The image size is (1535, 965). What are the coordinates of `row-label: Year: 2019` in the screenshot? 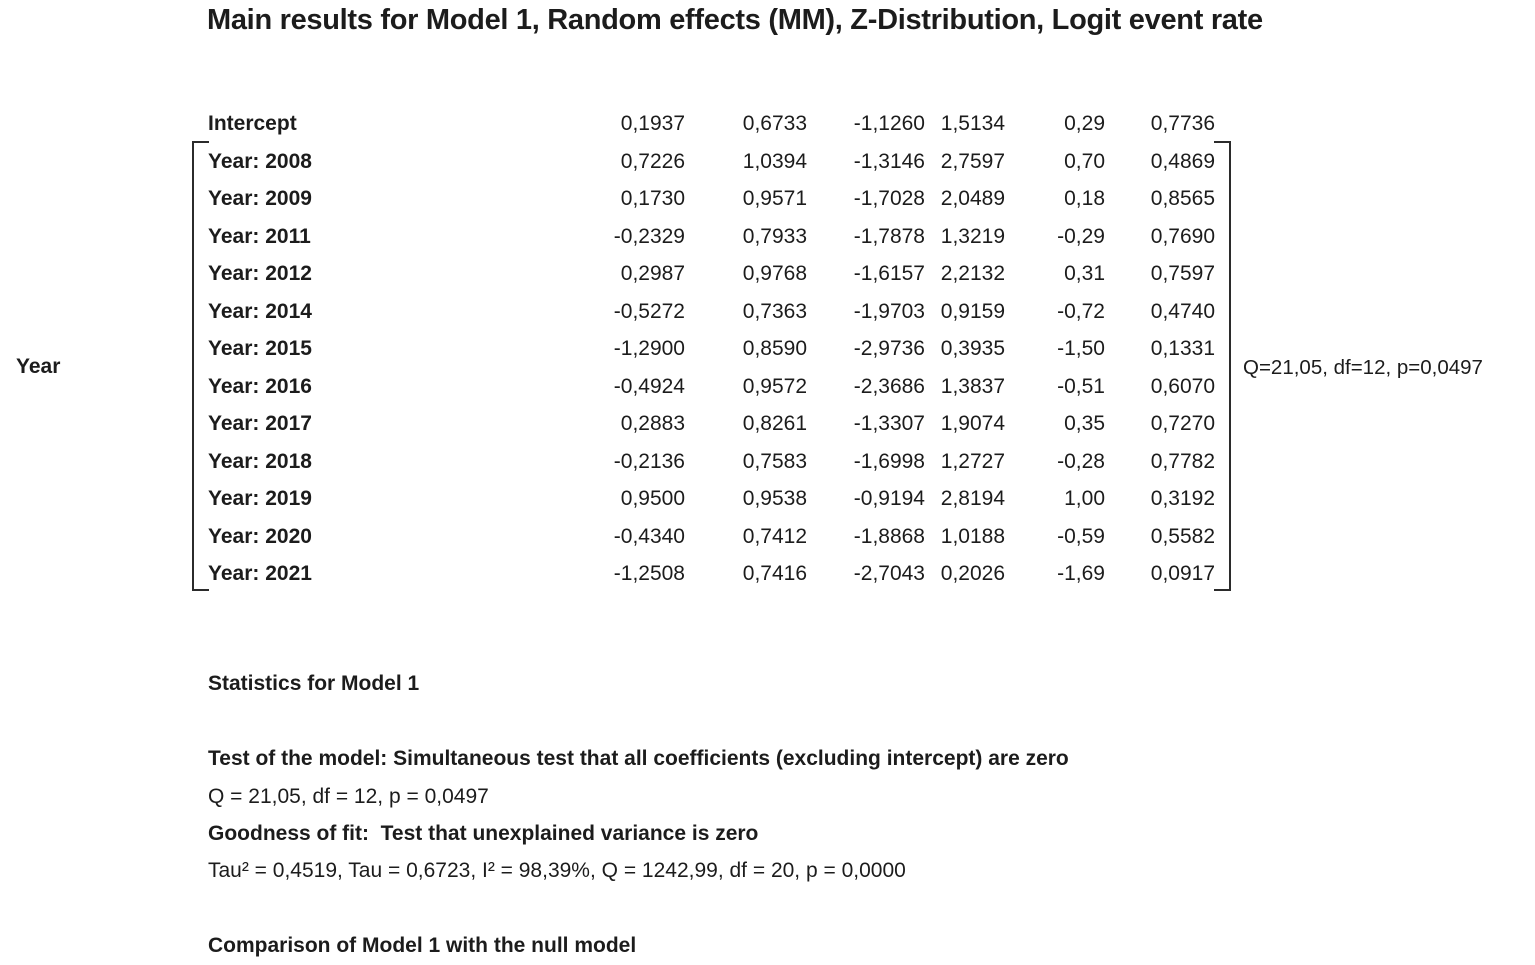 It's located at (260, 499).